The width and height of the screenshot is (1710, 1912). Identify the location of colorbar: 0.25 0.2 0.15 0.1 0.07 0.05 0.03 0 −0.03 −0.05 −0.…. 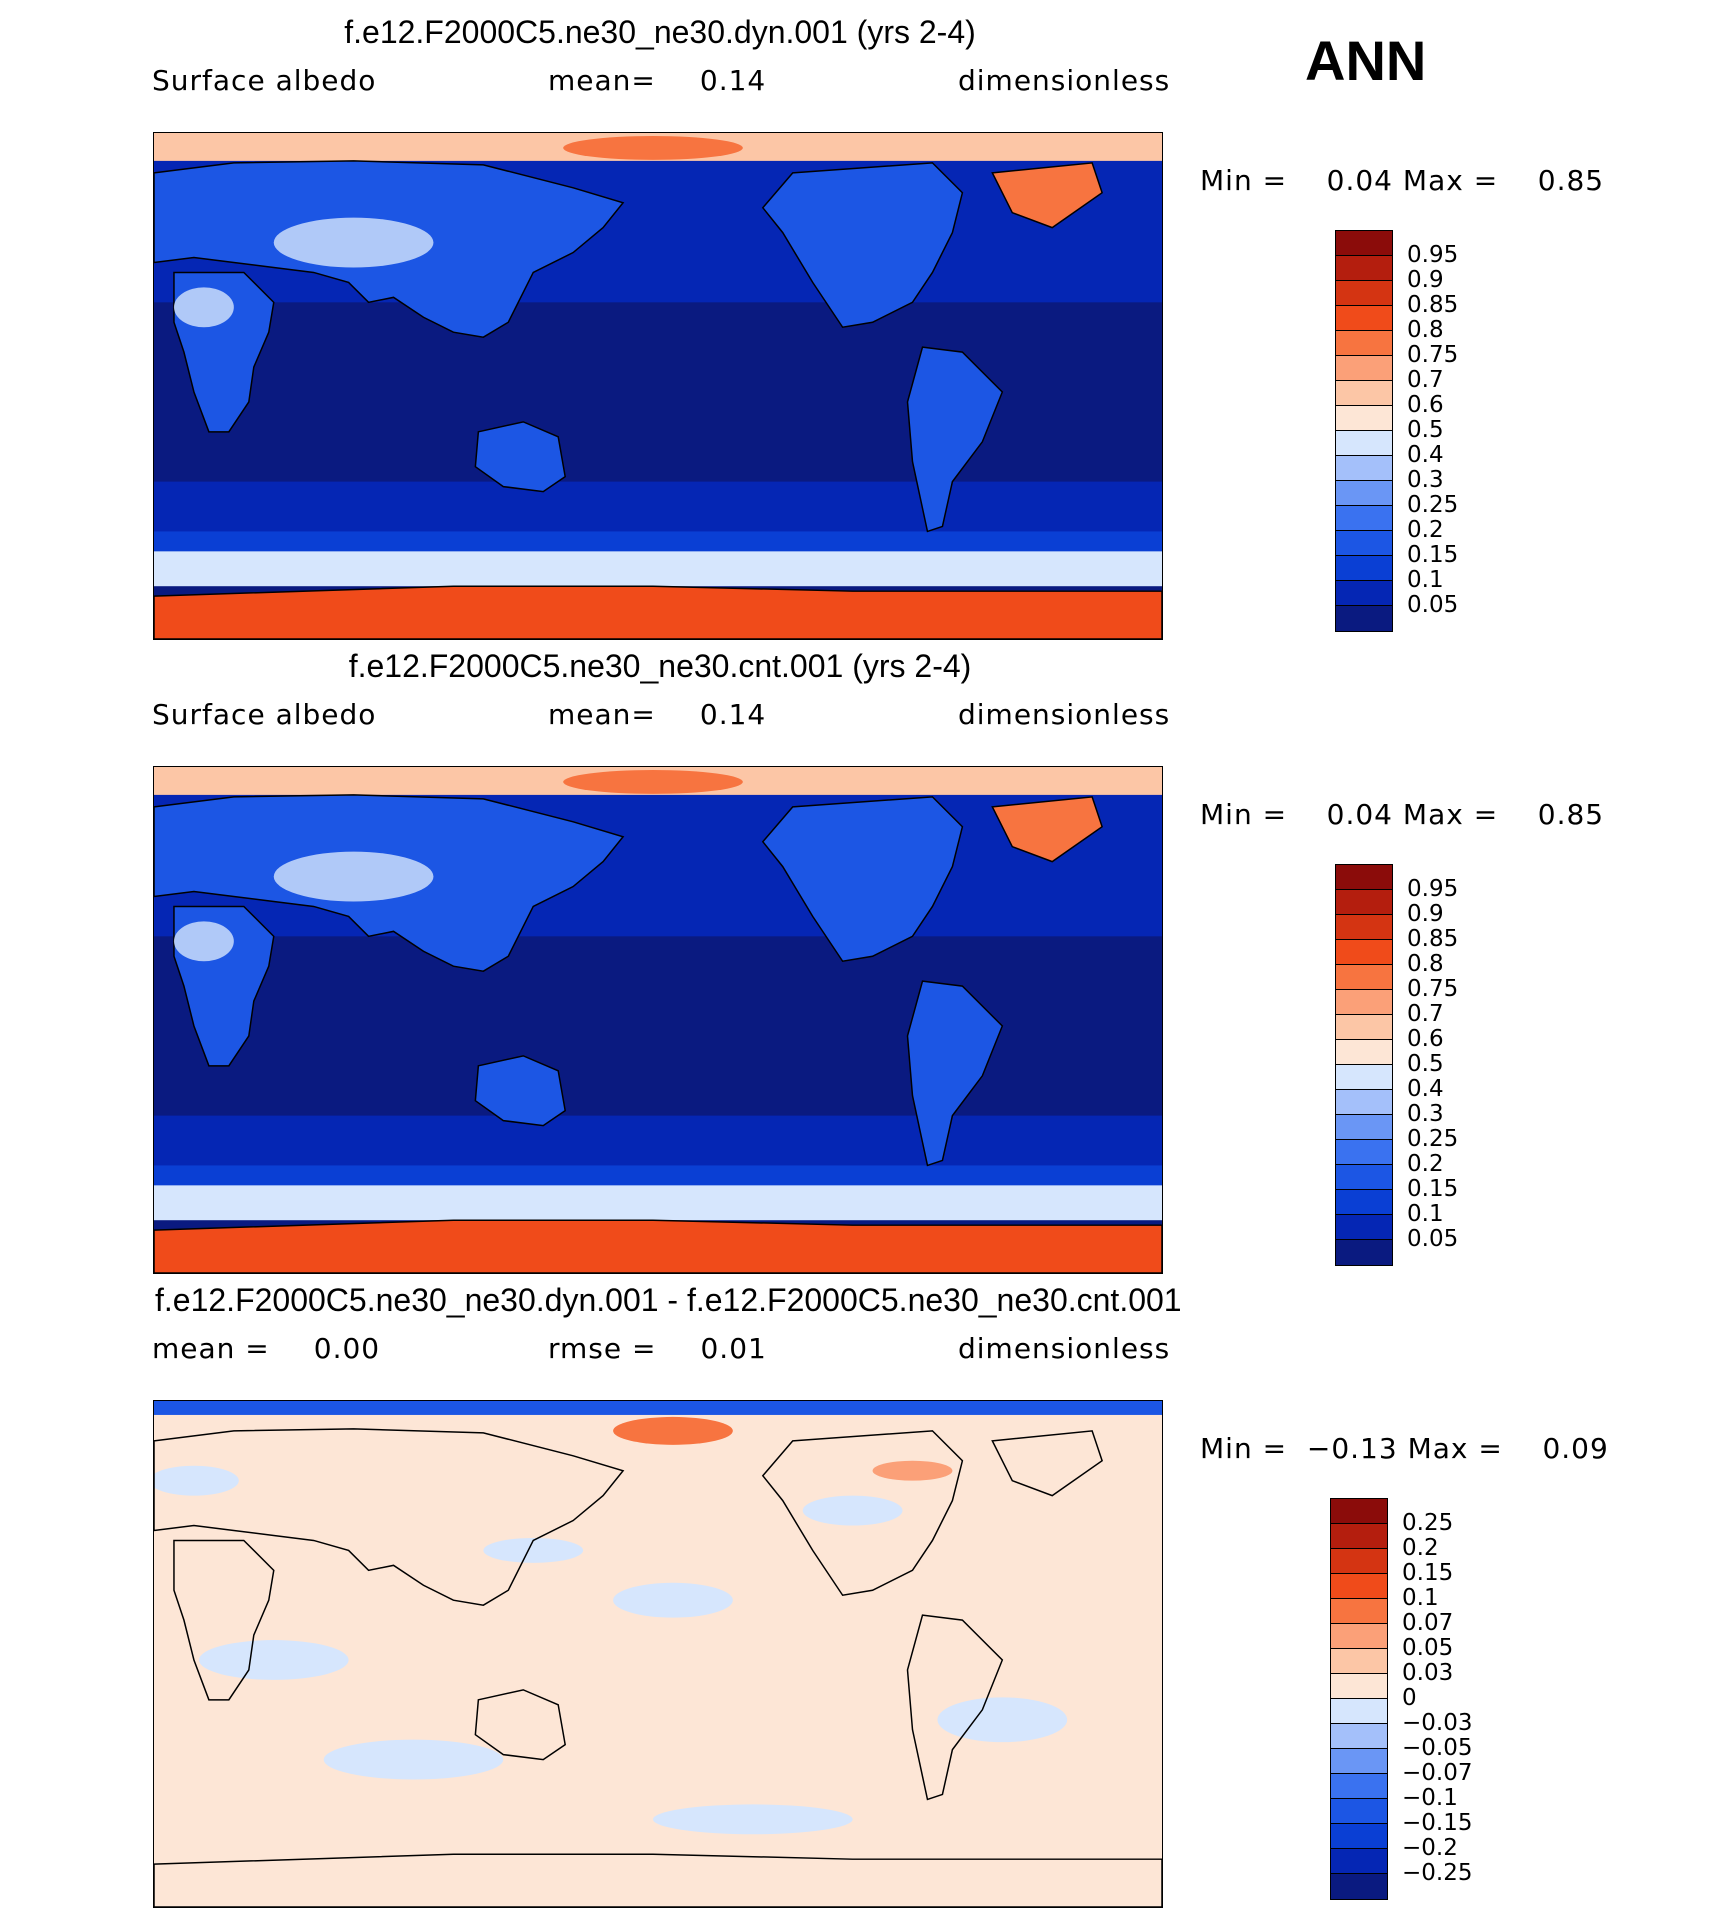
(1401, 1699).